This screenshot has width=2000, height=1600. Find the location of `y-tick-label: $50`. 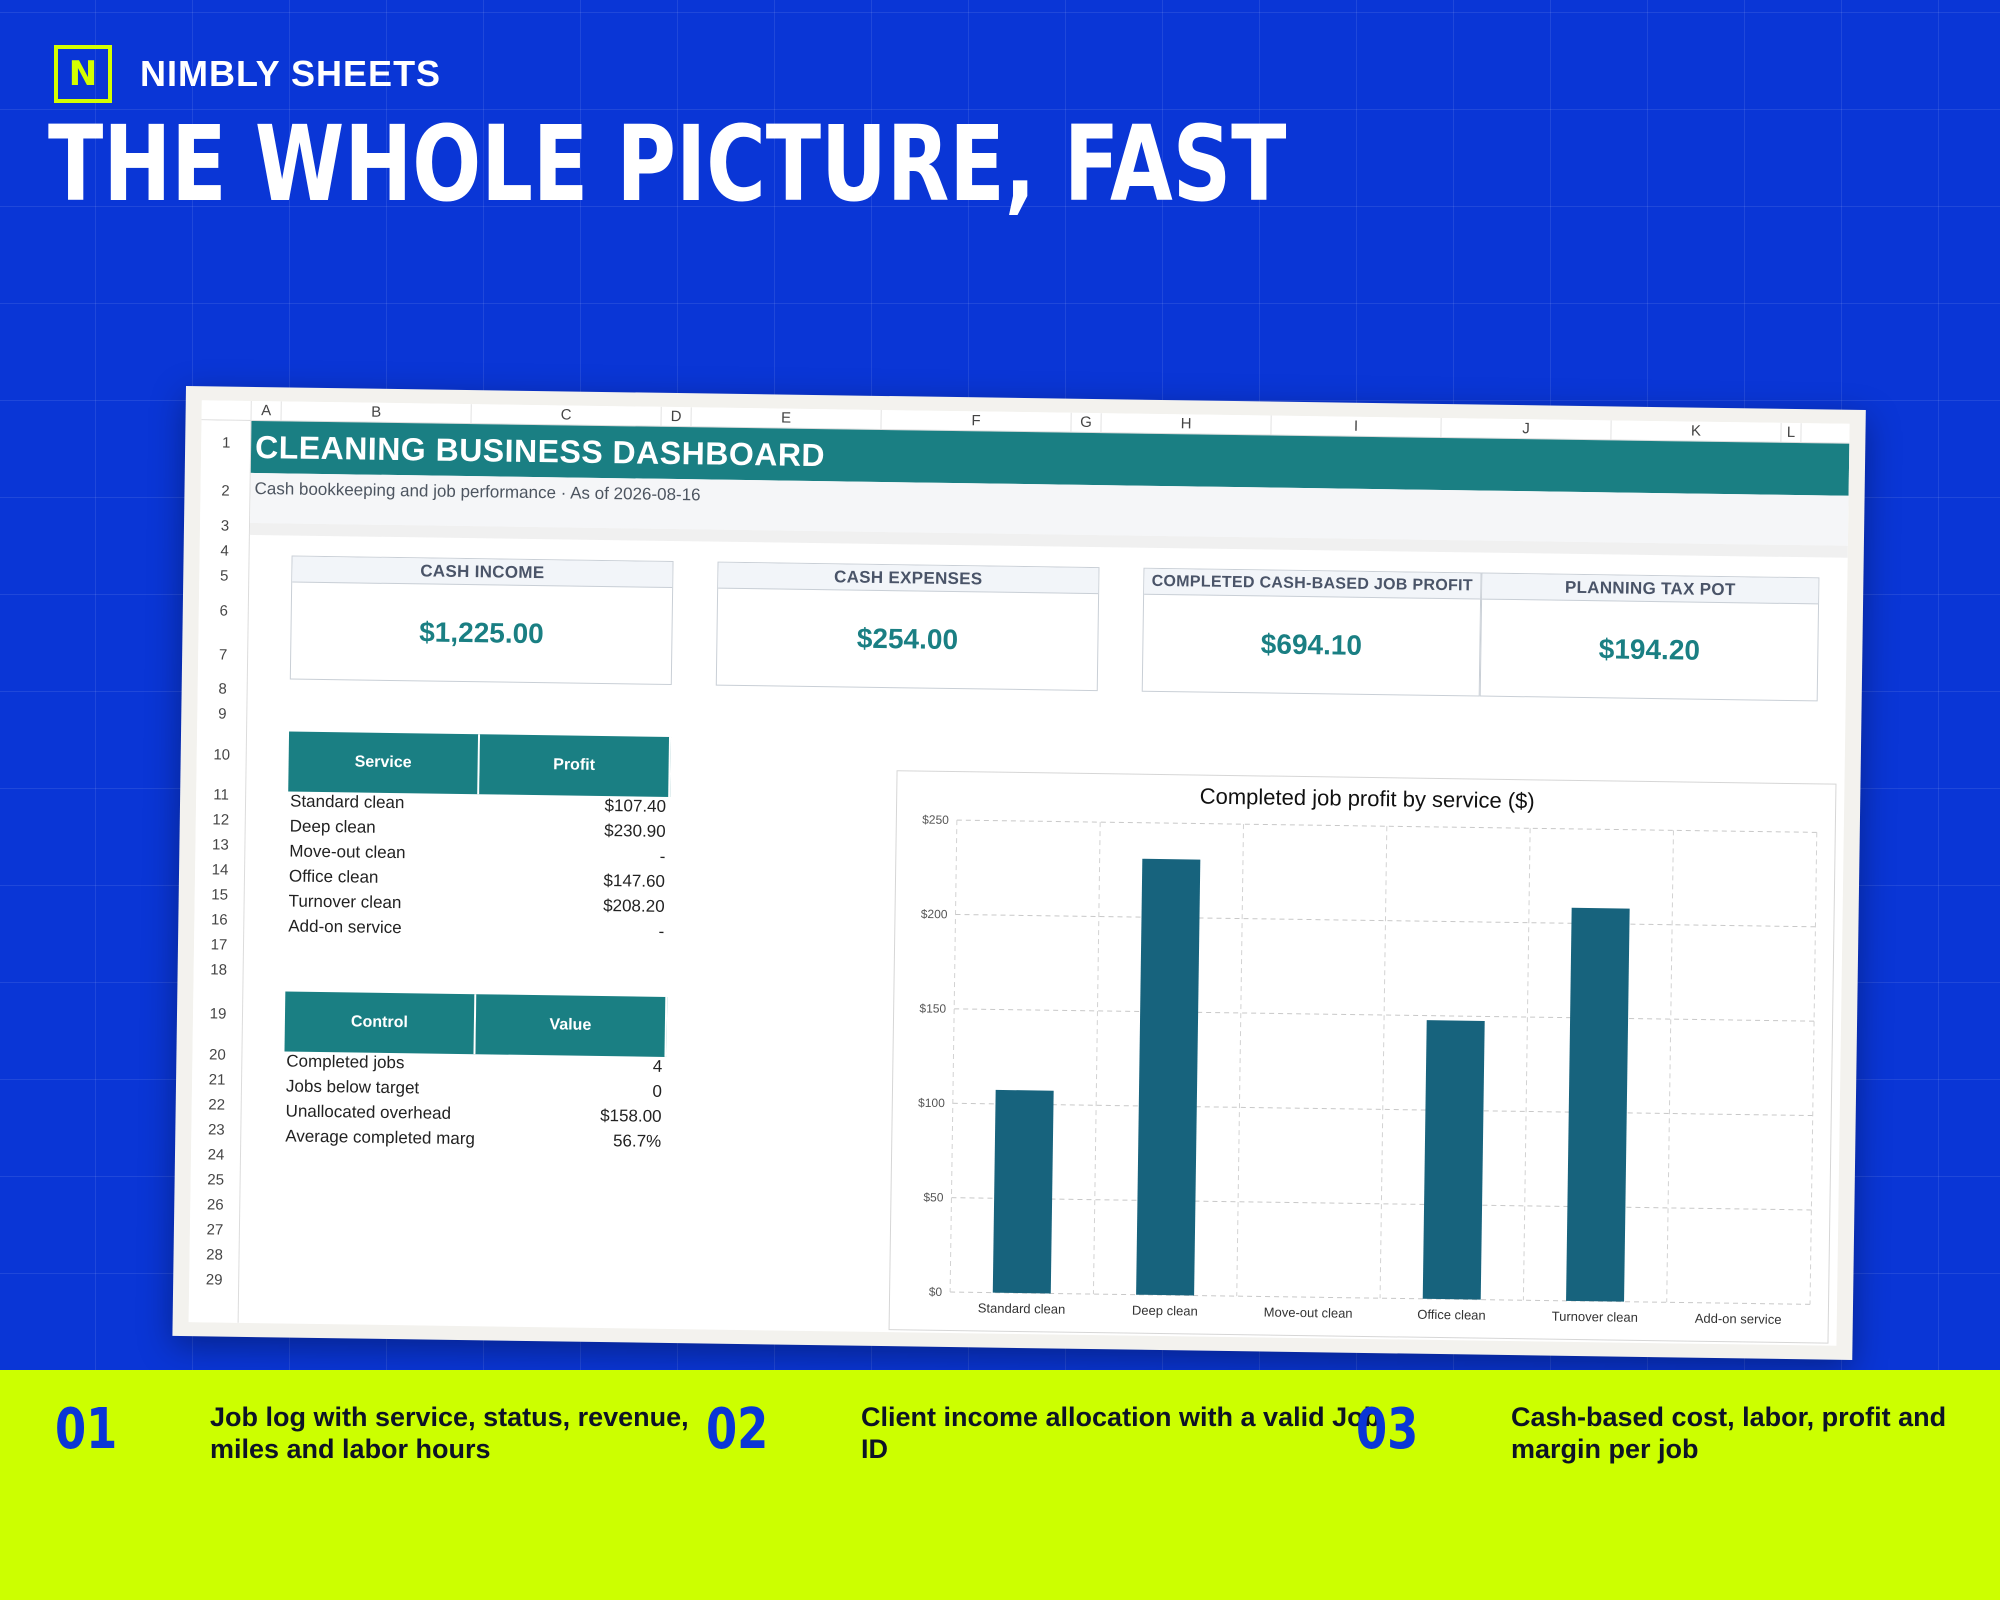

y-tick-label: $50 is located at coordinates (933, 1197).